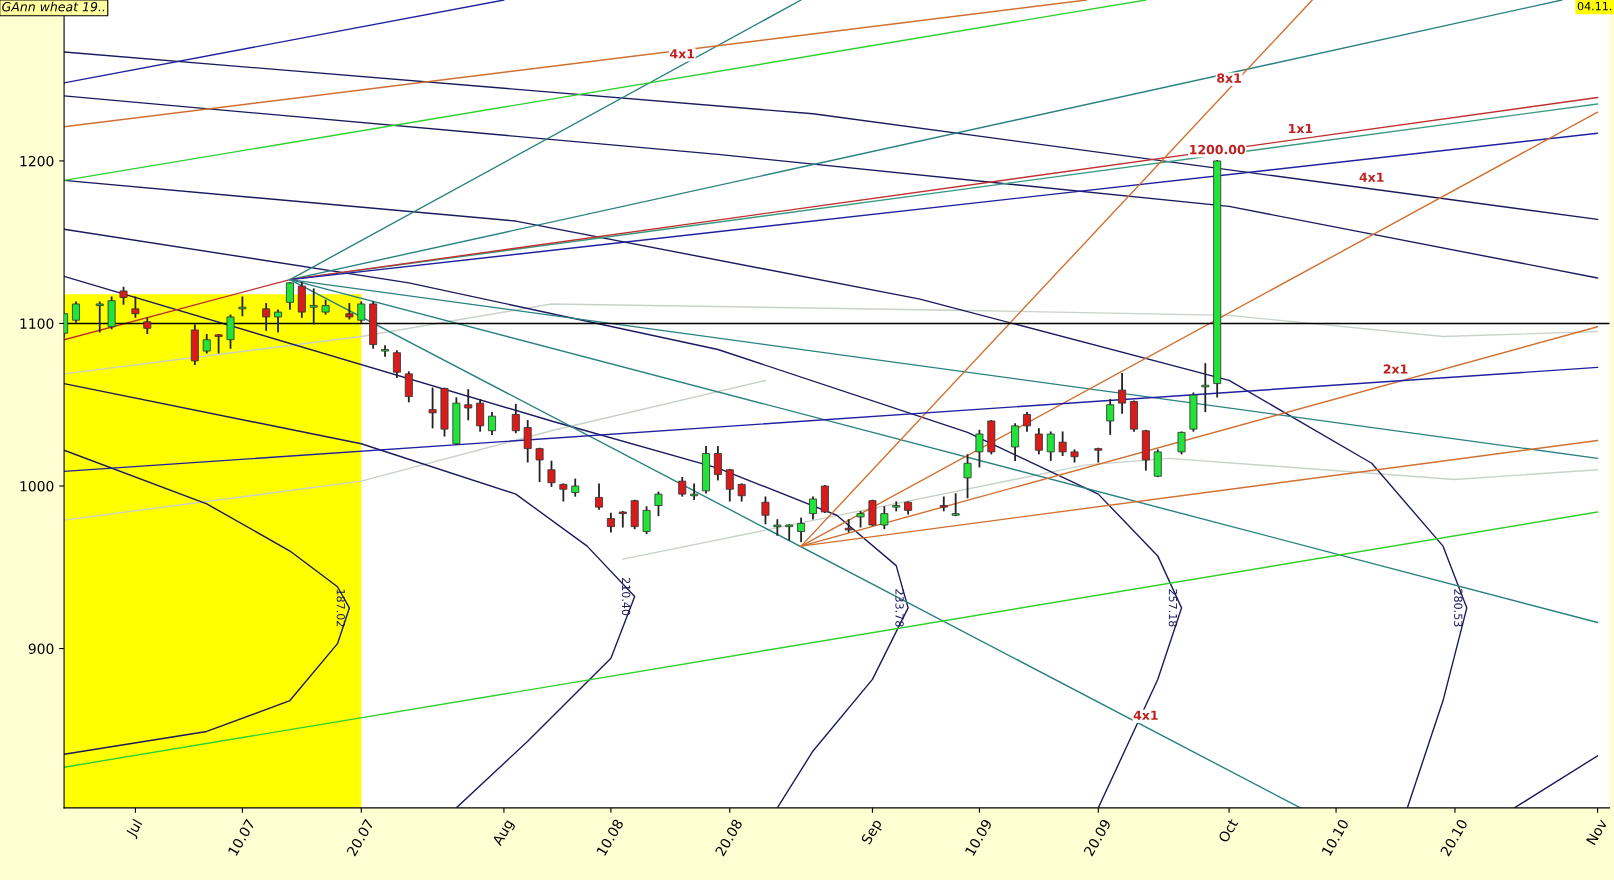 This screenshot has height=880, width=1614. Describe the element at coordinates (899, 608) in the screenshot. I see `text: 233.78` at that location.